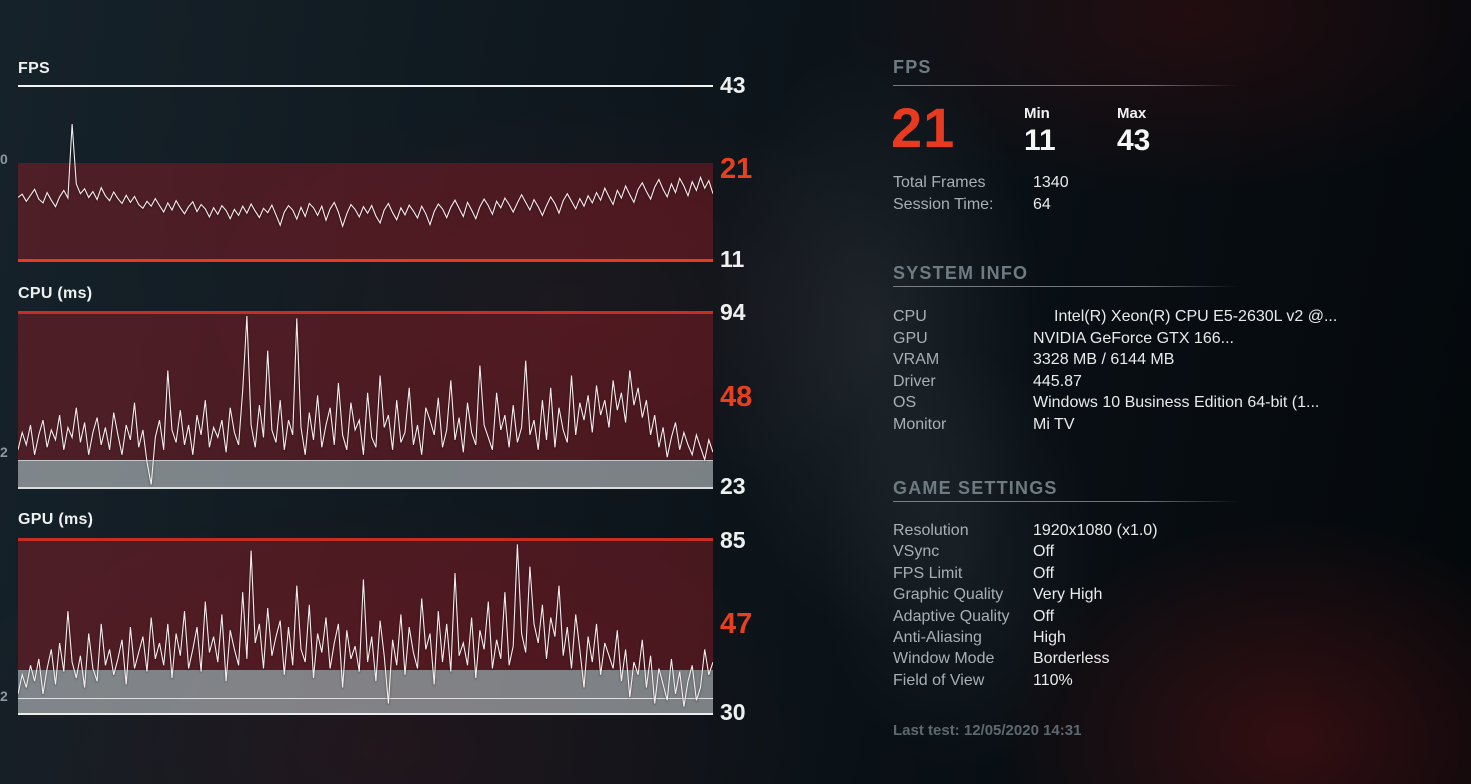 The height and width of the screenshot is (784, 1471). What do you see at coordinates (56, 519) in the screenshot?
I see `gpu-chart-title: GPU (ms)` at bounding box center [56, 519].